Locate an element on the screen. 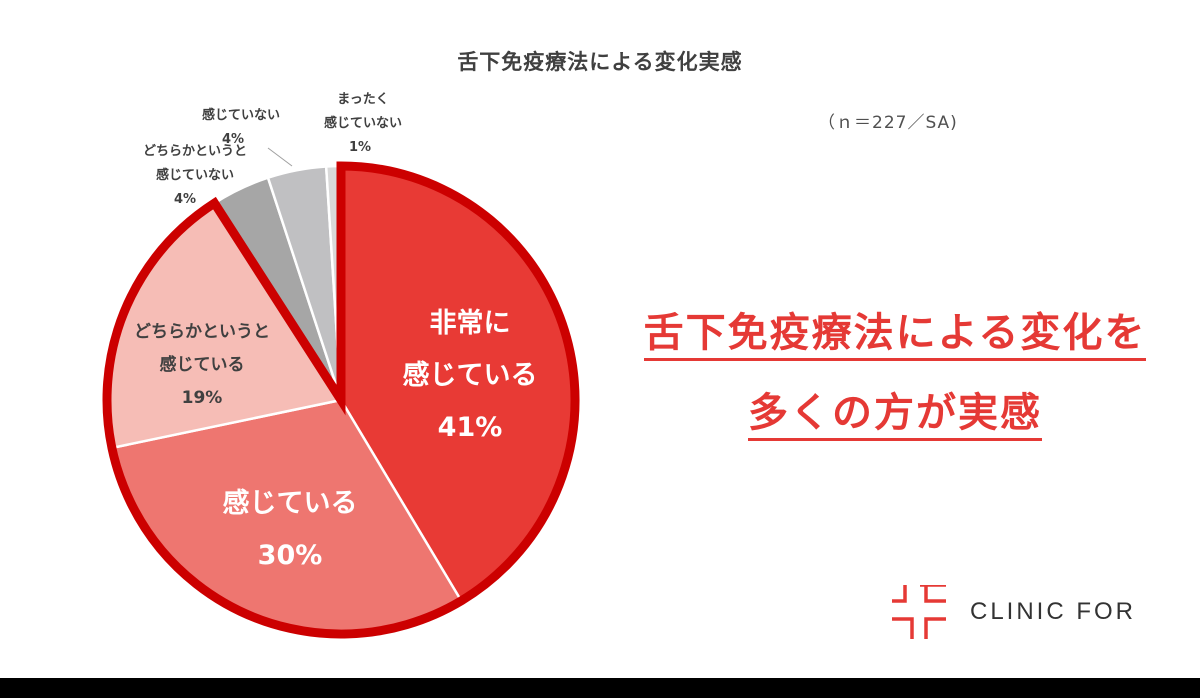 This screenshot has width=1200, height=698. slice-label-rather-yes: どちらかというと 感じている 19% is located at coordinates (202, 365).